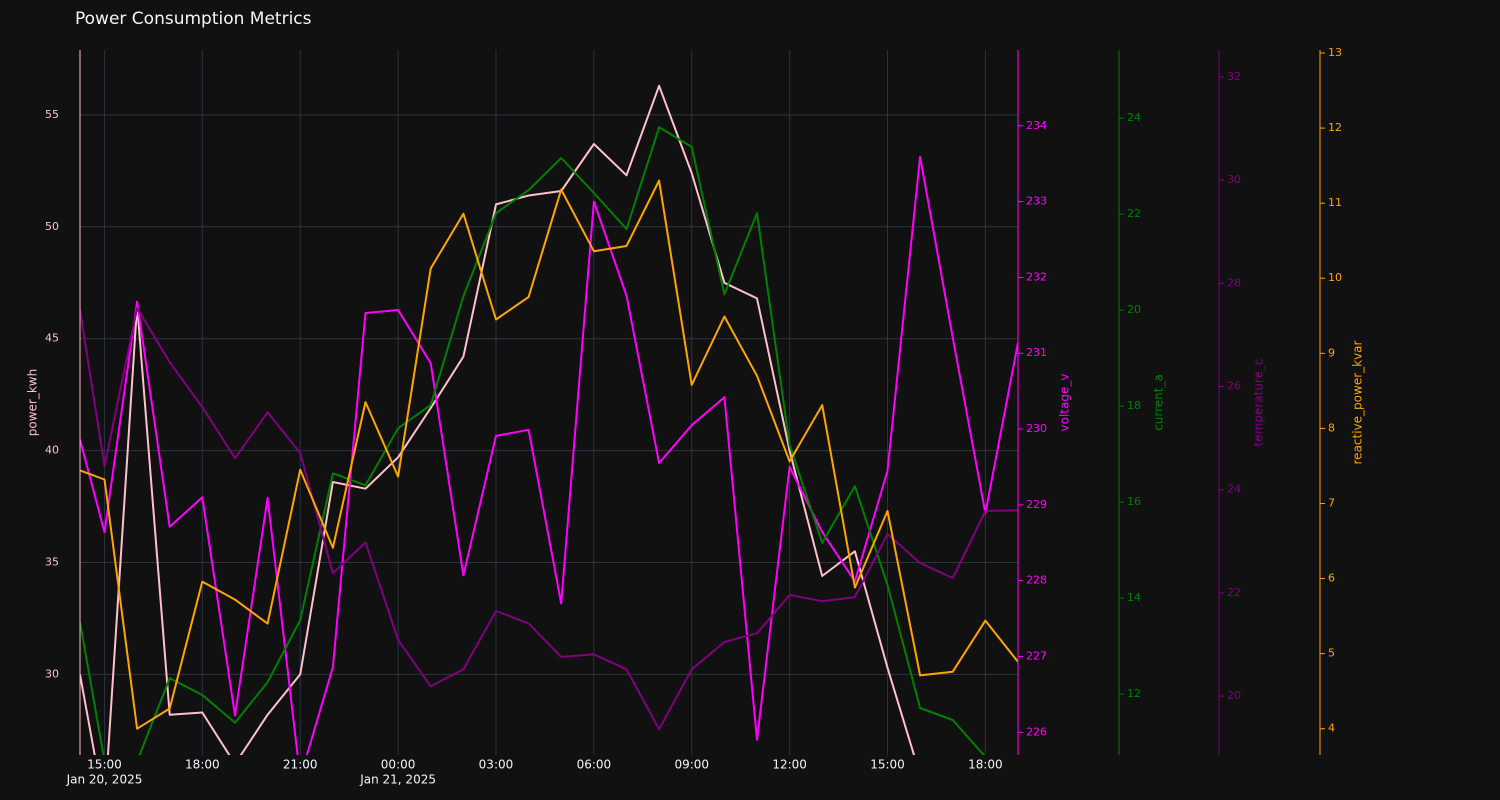 The height and width of the screenshot is (800, 1500). What do you see at coordinates (1134, 405) in the screenshot?
I see `y-tick-label: 18` at bounding box center [1134, 405].